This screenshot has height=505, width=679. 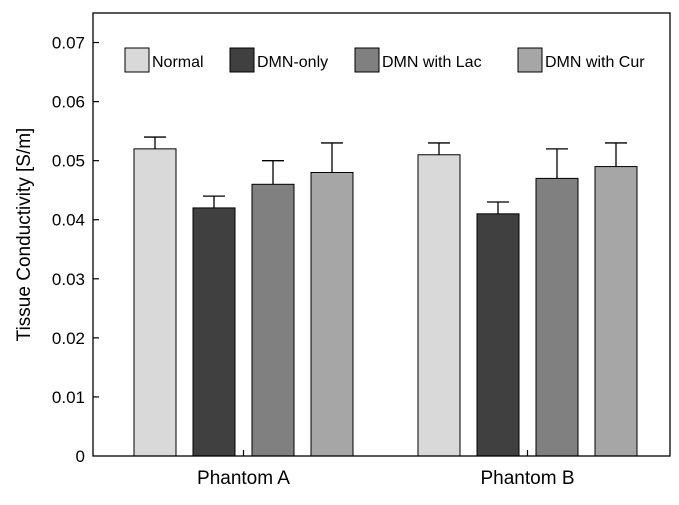 What do you see at coordinates (68, 220) in the screenshot?
I see `y-tick-label: 0.04` at bounding box center [68, 220].